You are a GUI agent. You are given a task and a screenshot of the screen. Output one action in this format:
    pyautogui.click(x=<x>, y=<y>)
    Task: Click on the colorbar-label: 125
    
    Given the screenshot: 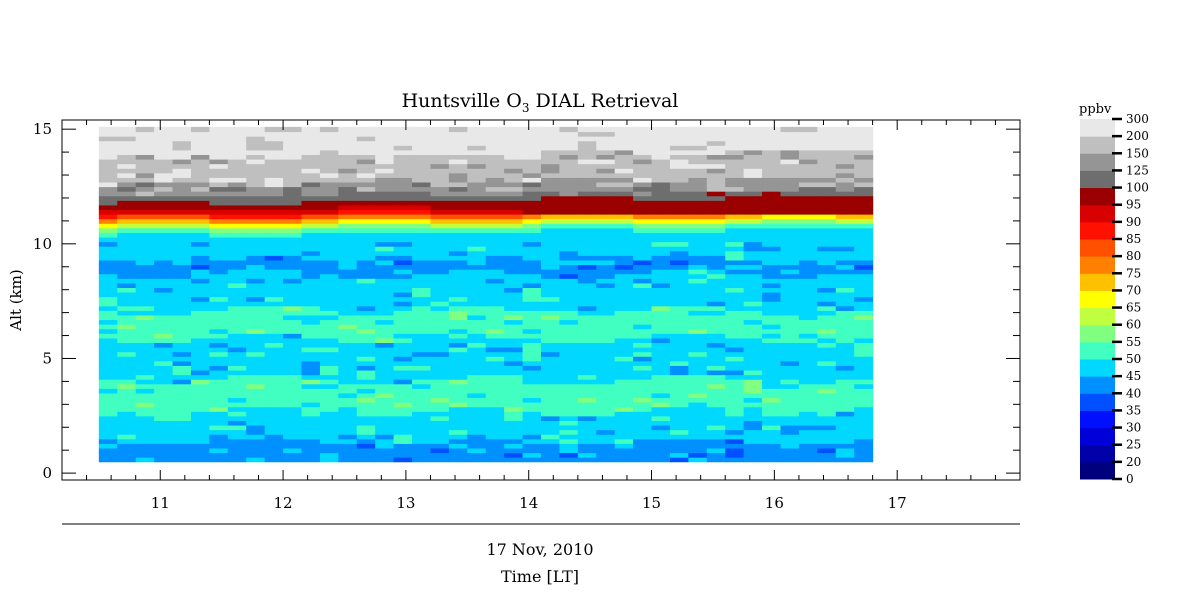 What is the action you would take?
    pyautogui.click(x=1137, y=170)
    